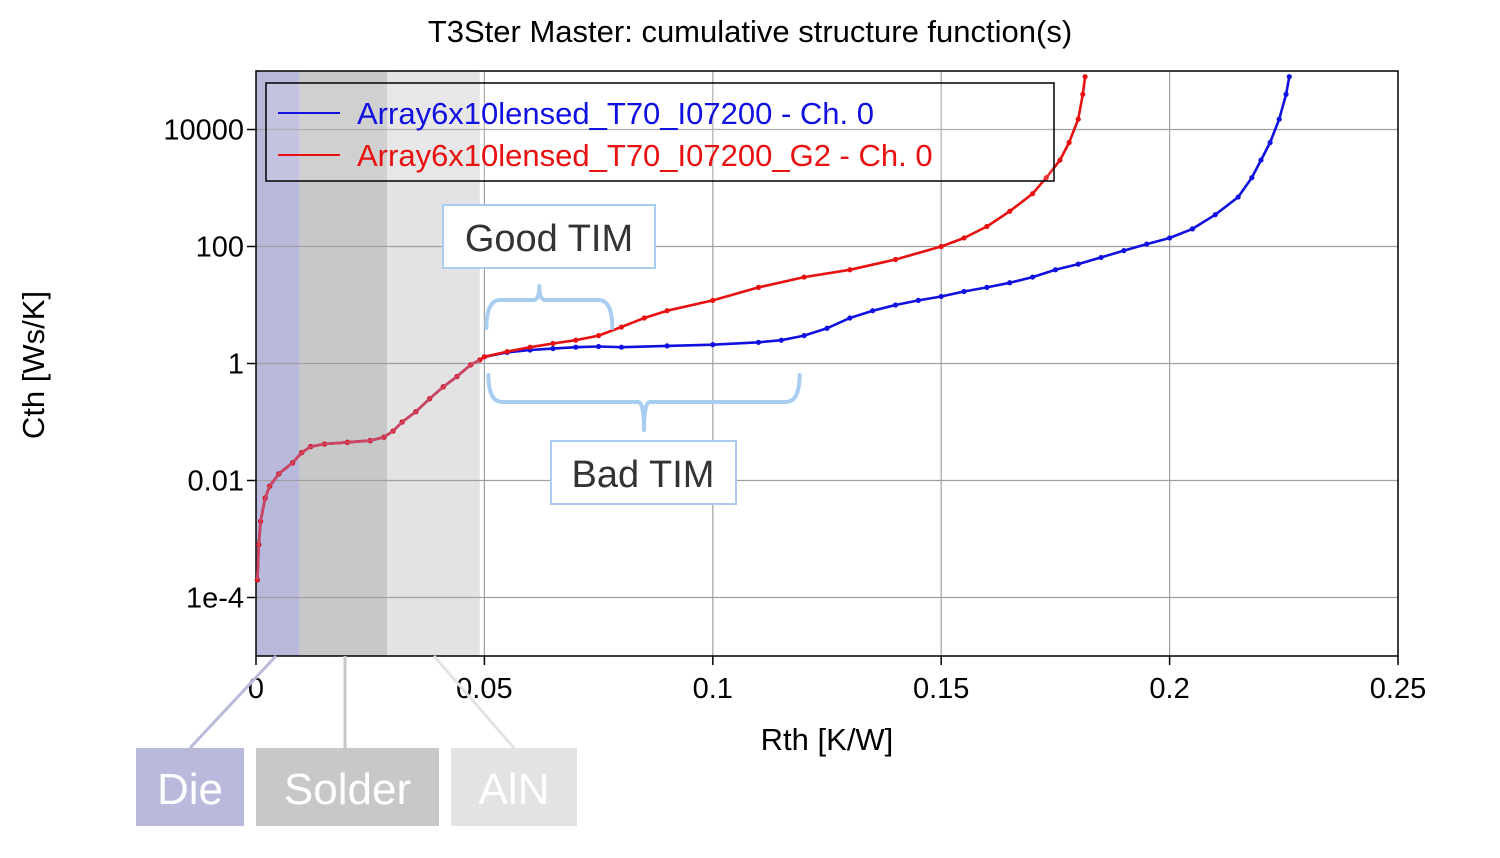 The width and height of the screenshot is (1500, 858). What do you see at coordinates (643, 475) in the screenshot?
I see `bad-tim-label: Bad TIM` at bounding box center [643, 475].